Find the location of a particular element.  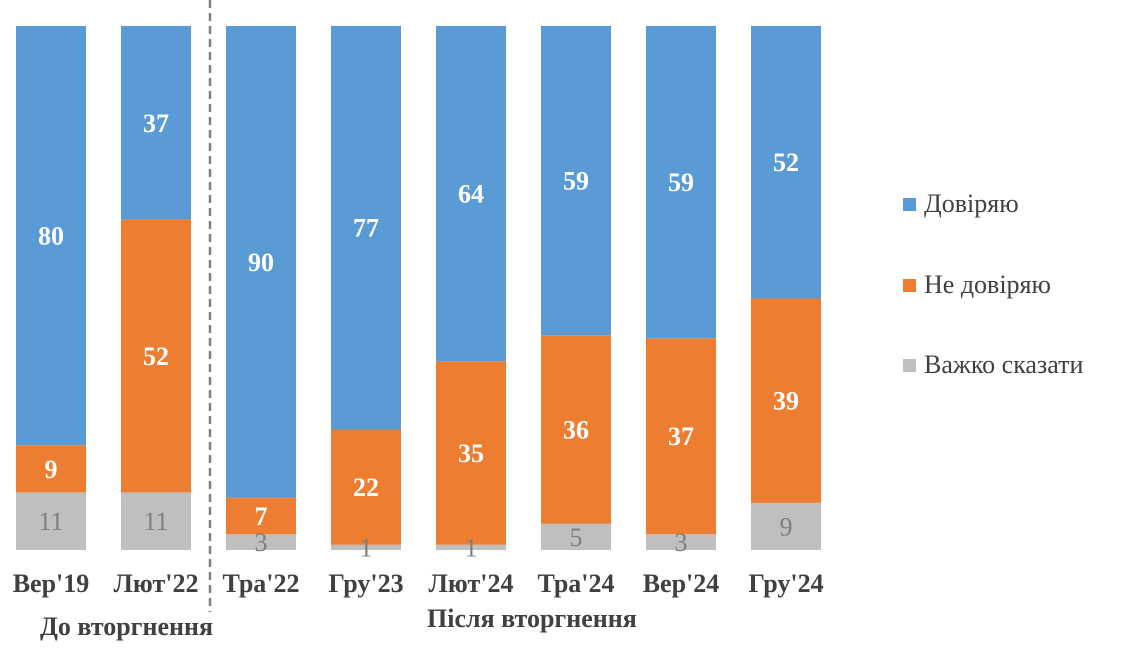

x-tick-label: Тра'22 is located at coordinates (260, 583).